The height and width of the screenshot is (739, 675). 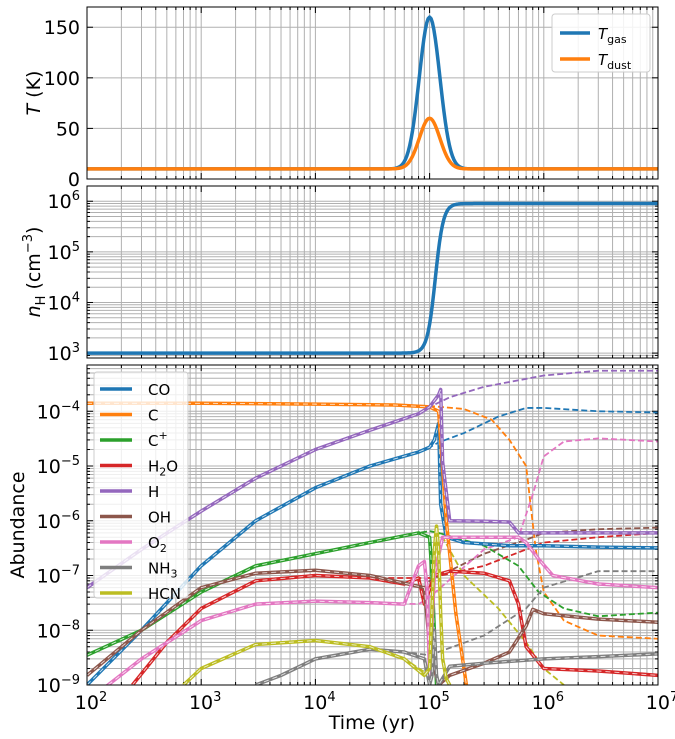 What do you see at coordinates (62, 79) in the screenshot?
I see `y-tick-label: 100` at bounding box center [62, 79].